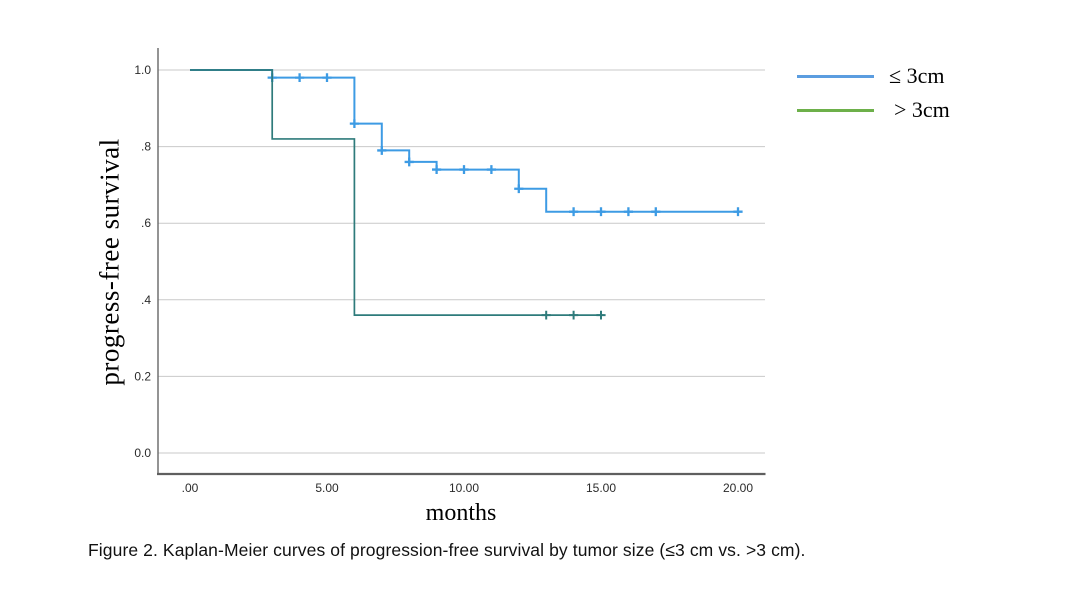  I want to click on legend-item-le-3cm: ≤ 3cm, so click(873, 76).